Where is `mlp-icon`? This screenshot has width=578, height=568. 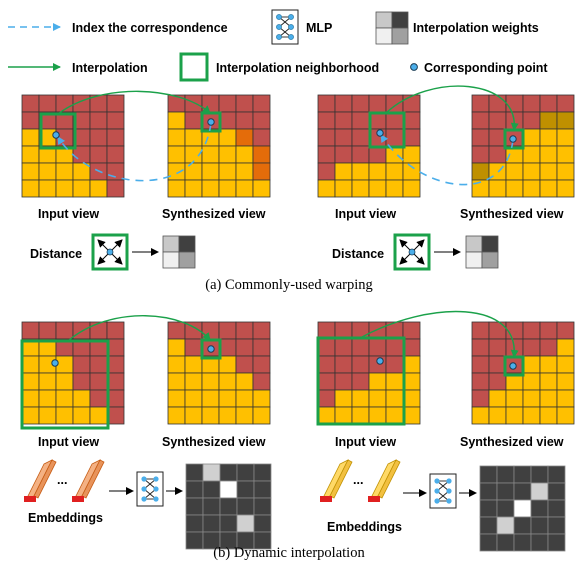 mlp-icon is located at coordinates (150, 489).